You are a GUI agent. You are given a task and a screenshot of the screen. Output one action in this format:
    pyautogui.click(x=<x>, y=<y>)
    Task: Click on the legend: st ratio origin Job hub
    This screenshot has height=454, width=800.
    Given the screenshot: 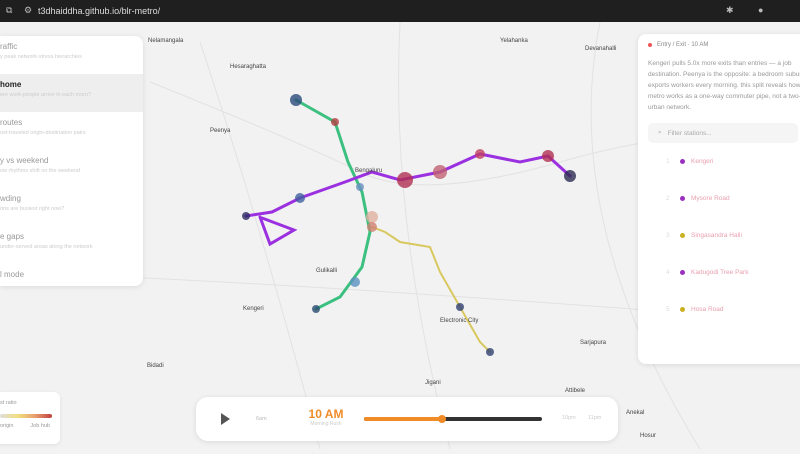 What is the action you would take?
    pyautogui.click(x=30, y=418)
    